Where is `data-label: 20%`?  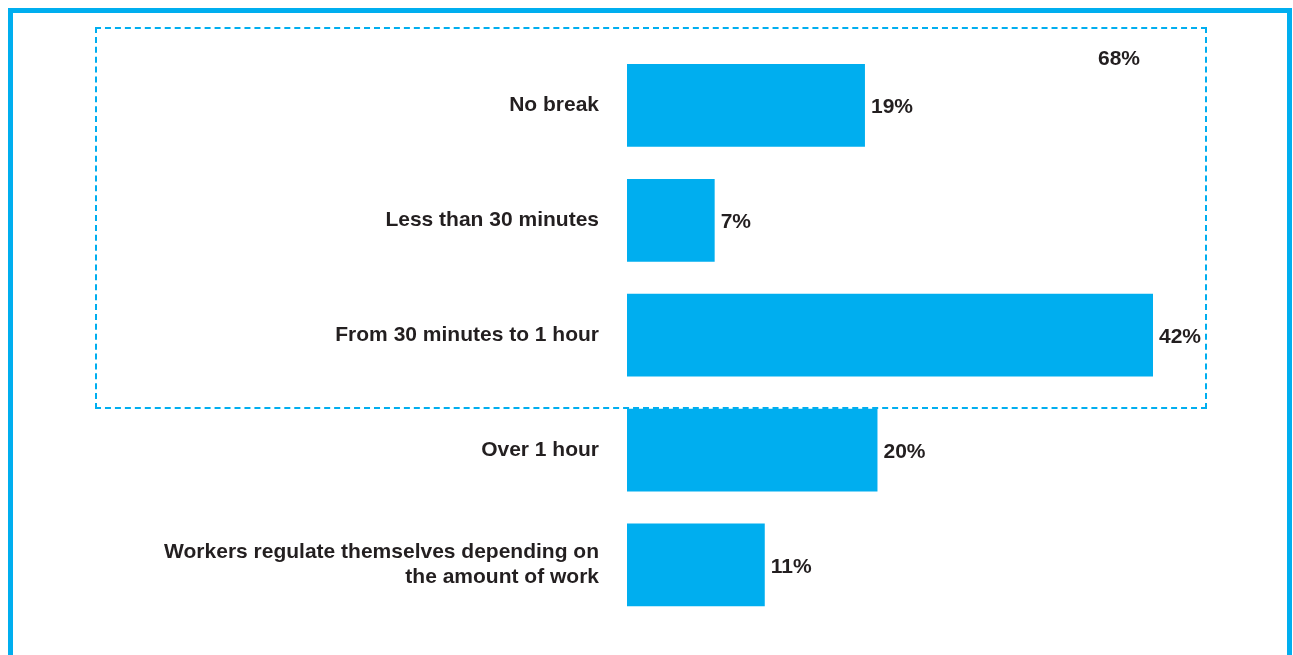
data-label: 20% is located at coordinates (904, 450).